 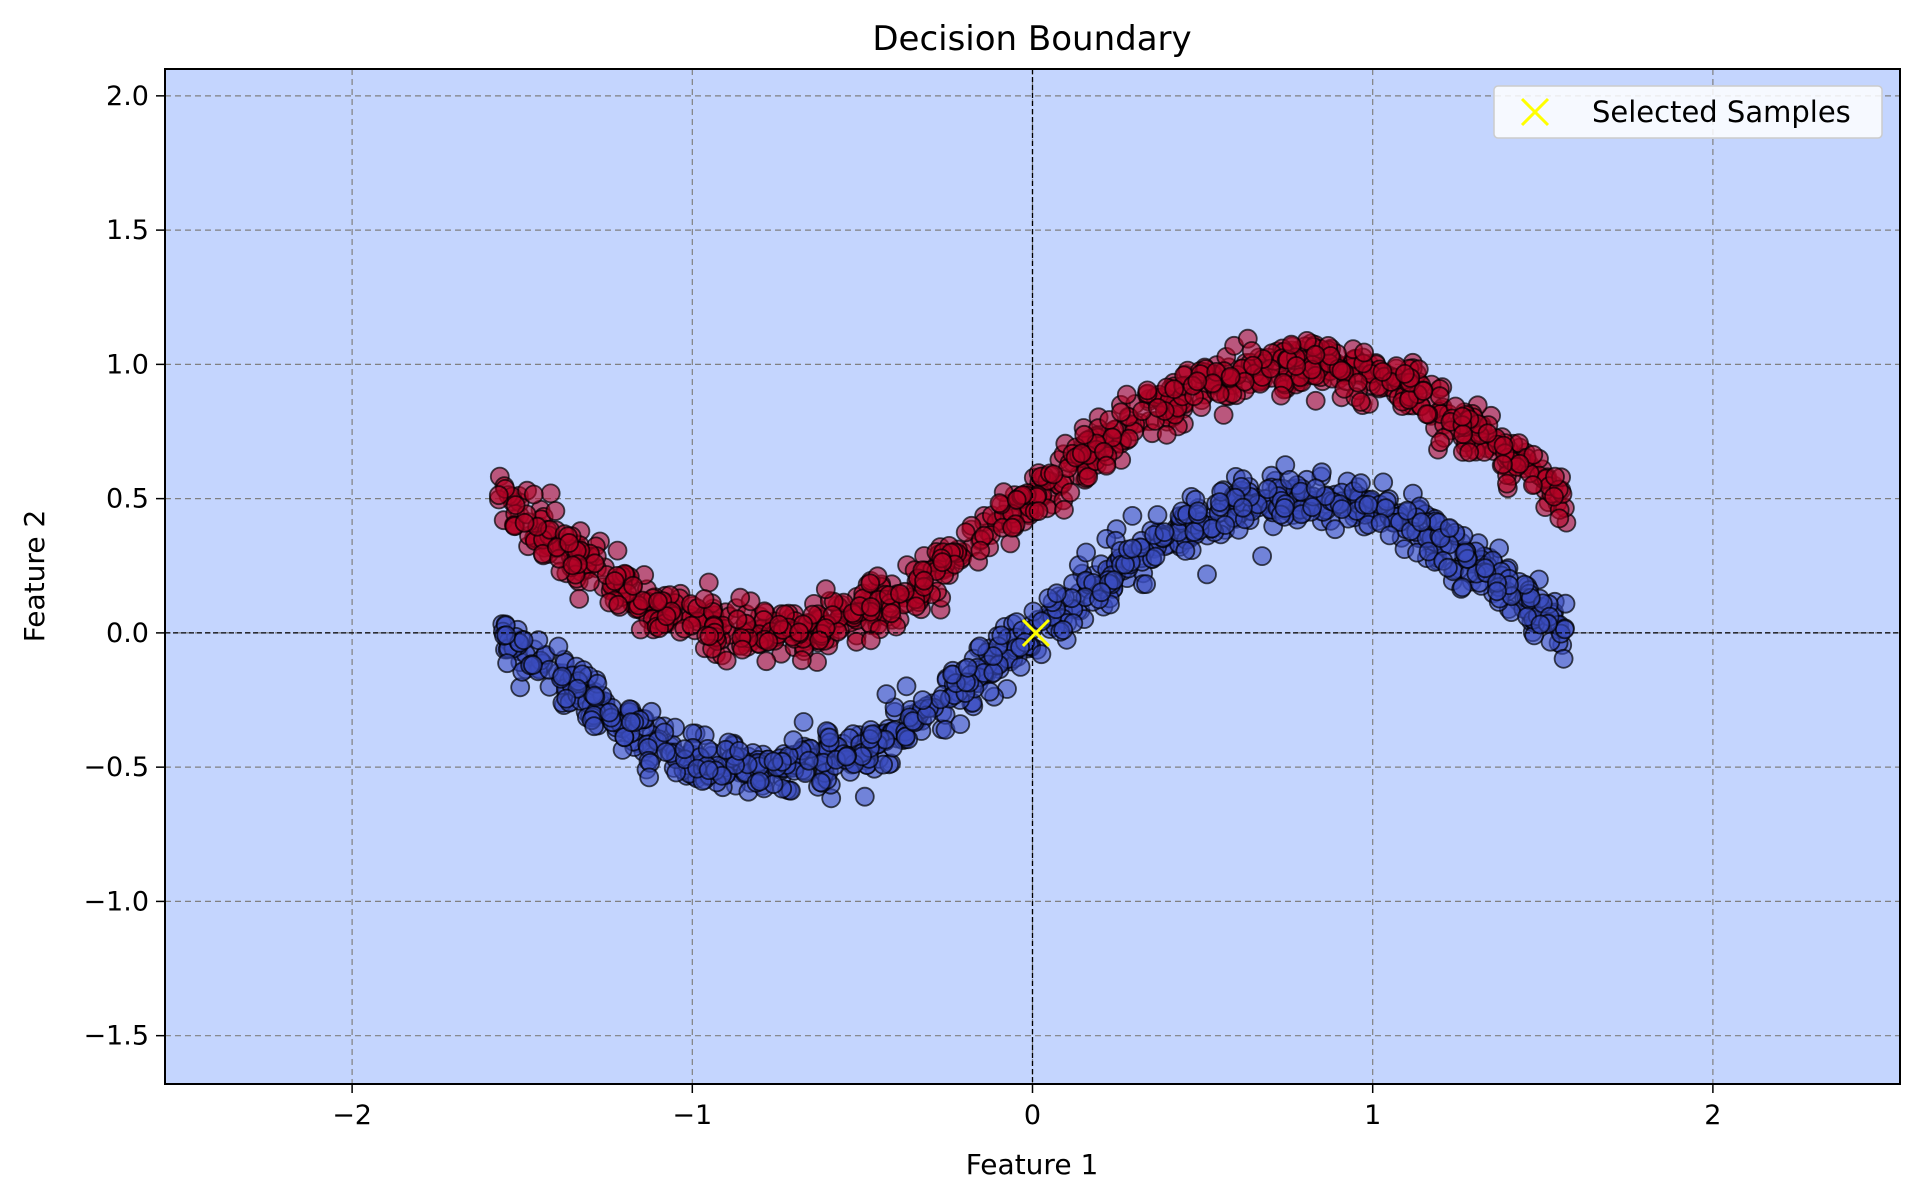 What do you see at coordinates (1032, 1164) in the screenshot?
I see `x-axis-label: Feature 1` at bounding box center [1032, 1164].